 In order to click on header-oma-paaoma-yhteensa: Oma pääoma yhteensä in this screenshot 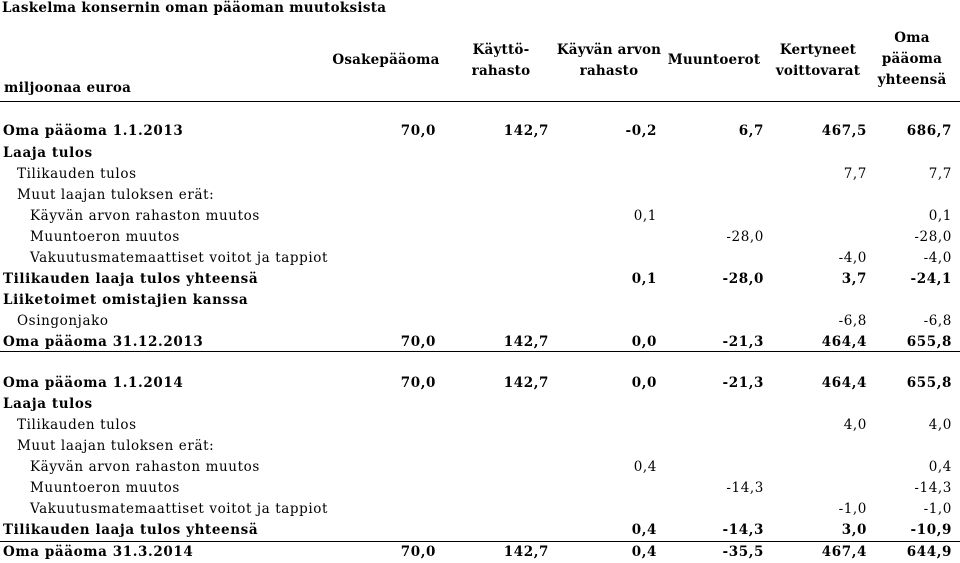, I will do `click(912, 59)`.